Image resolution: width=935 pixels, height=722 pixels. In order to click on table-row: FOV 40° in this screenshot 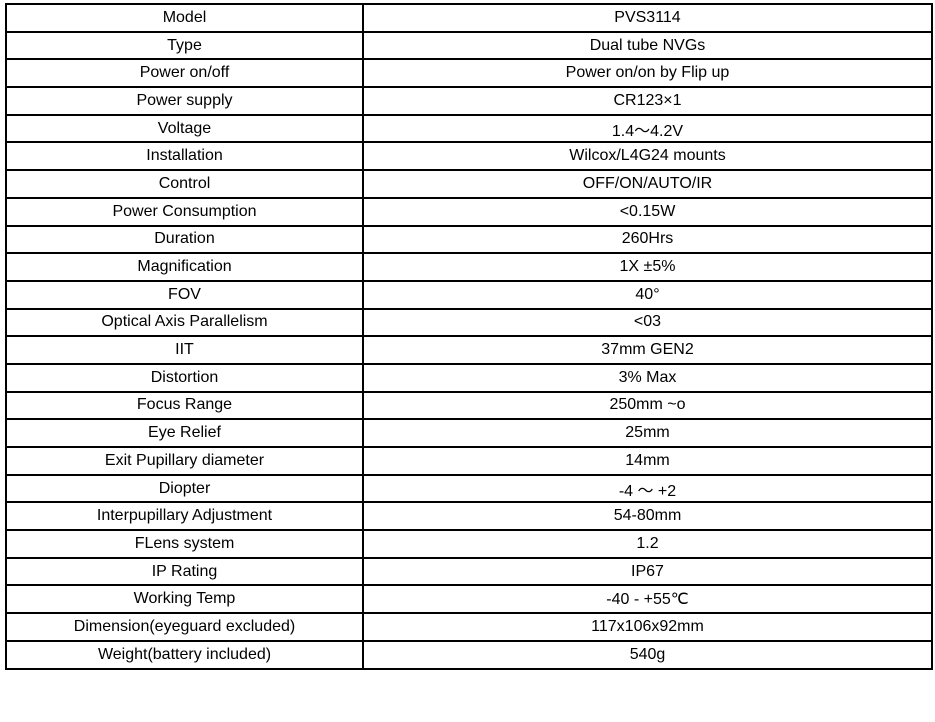, I will do `click(469, 294)`.